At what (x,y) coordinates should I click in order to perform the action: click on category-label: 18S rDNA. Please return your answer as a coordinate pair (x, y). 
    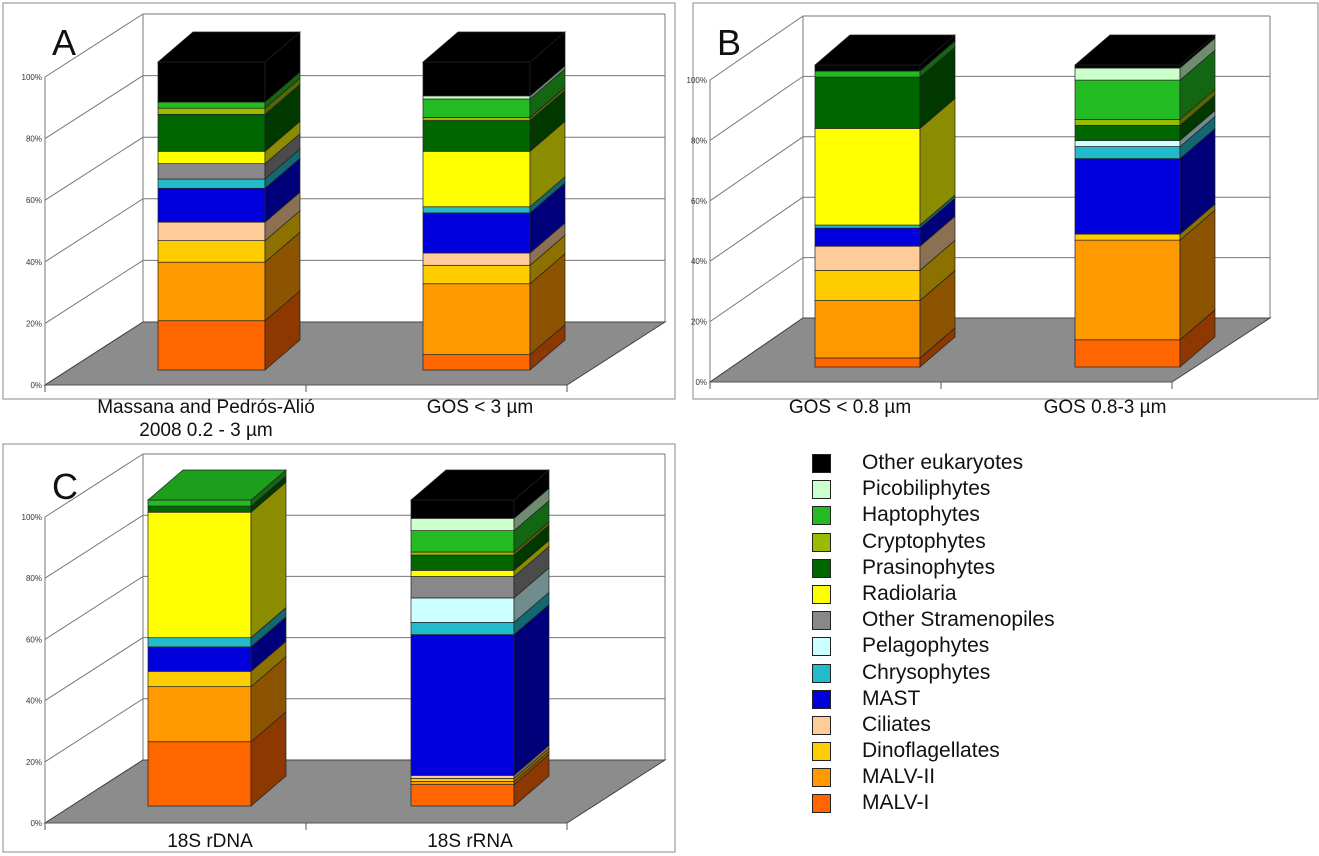
    Looking at the image, I should click on (210, 841).